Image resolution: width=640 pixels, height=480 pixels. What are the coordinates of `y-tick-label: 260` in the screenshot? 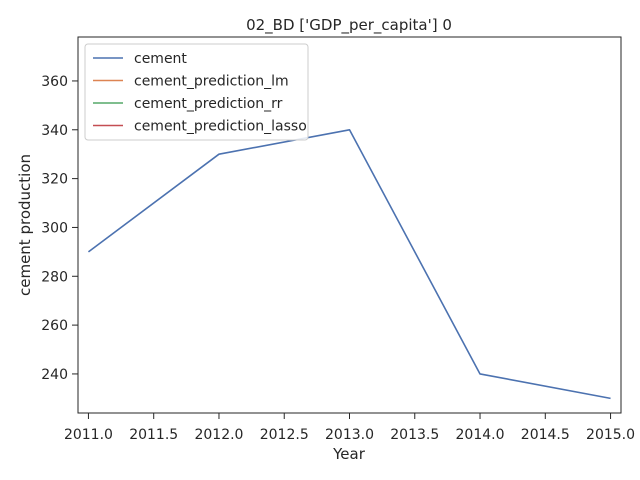 It's located at (54, 326).